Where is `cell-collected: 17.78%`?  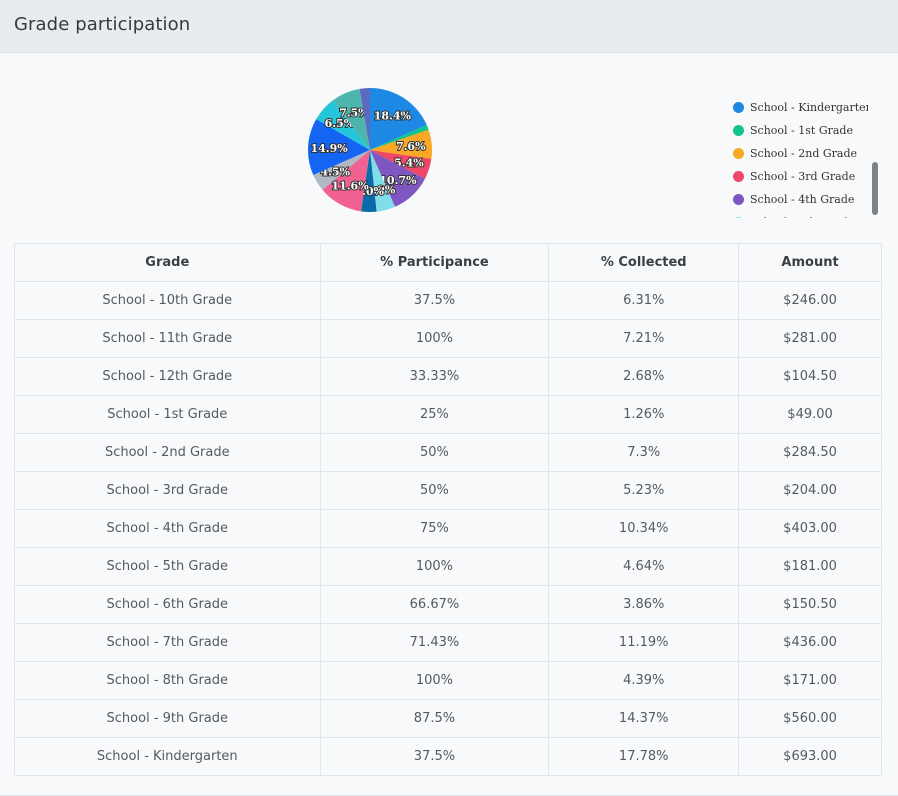
cell-collected: 17.78% is located at coordinates (644, 756).